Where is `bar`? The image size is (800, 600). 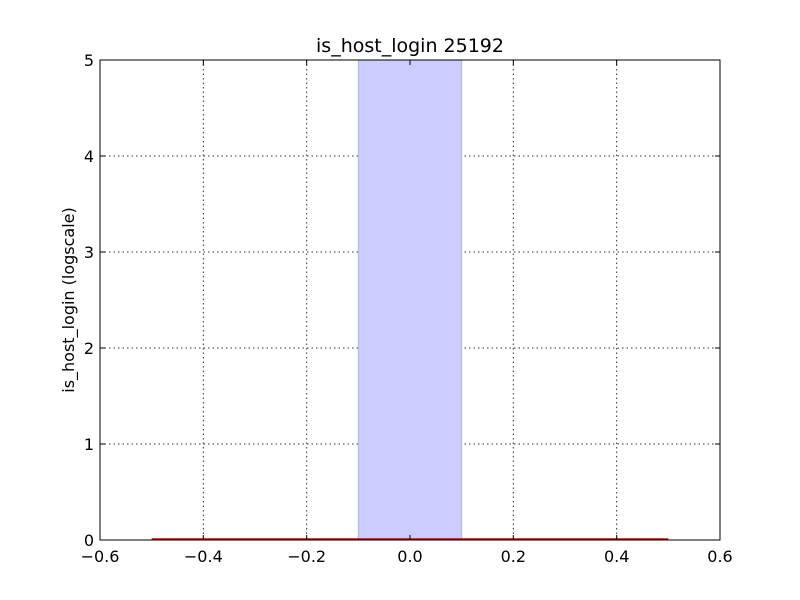 bar is located at coordinates (410, 300).